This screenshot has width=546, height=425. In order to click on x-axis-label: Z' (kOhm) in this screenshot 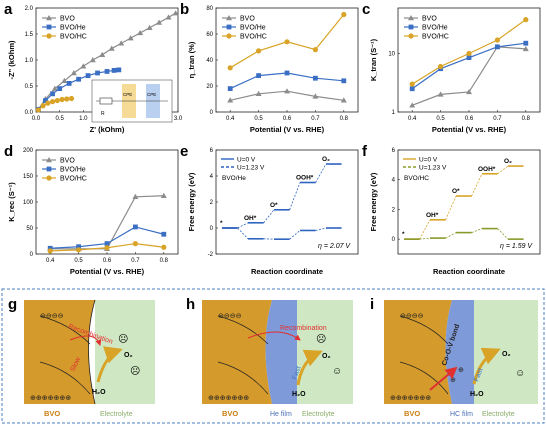, I will do `click(107, 129)`.